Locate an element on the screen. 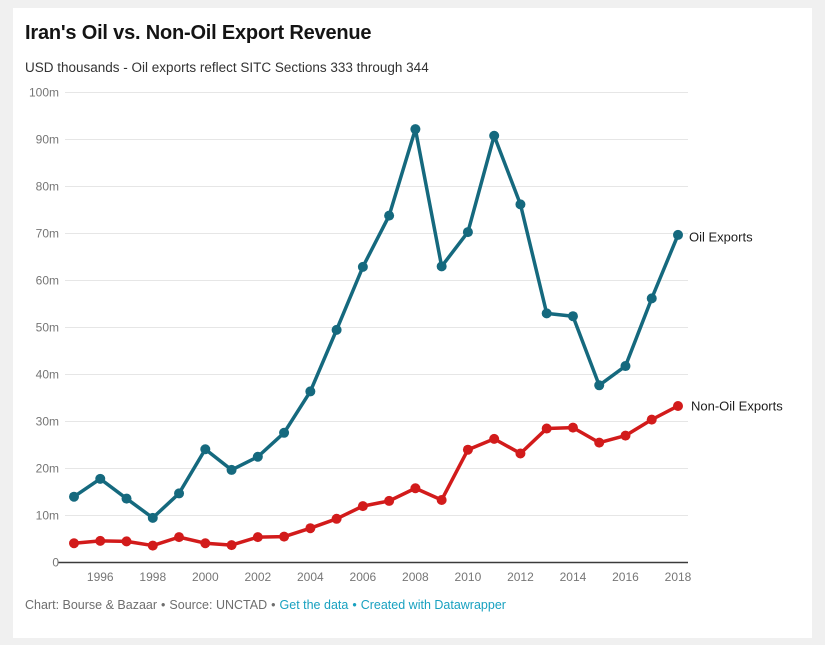 This screenshot has width=825, height=645. chart-credit: Chart: Bourse & Bazaar is located at coordinates (91, 605).